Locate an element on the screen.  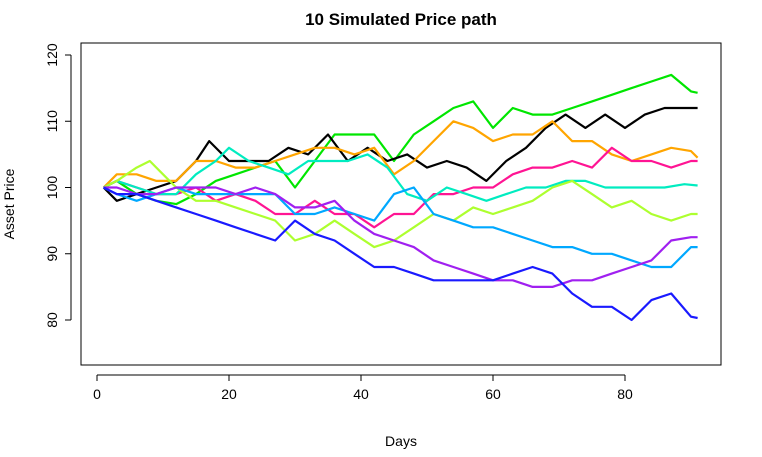
x-tick-label: 0 is located at coordinates (97, 394).